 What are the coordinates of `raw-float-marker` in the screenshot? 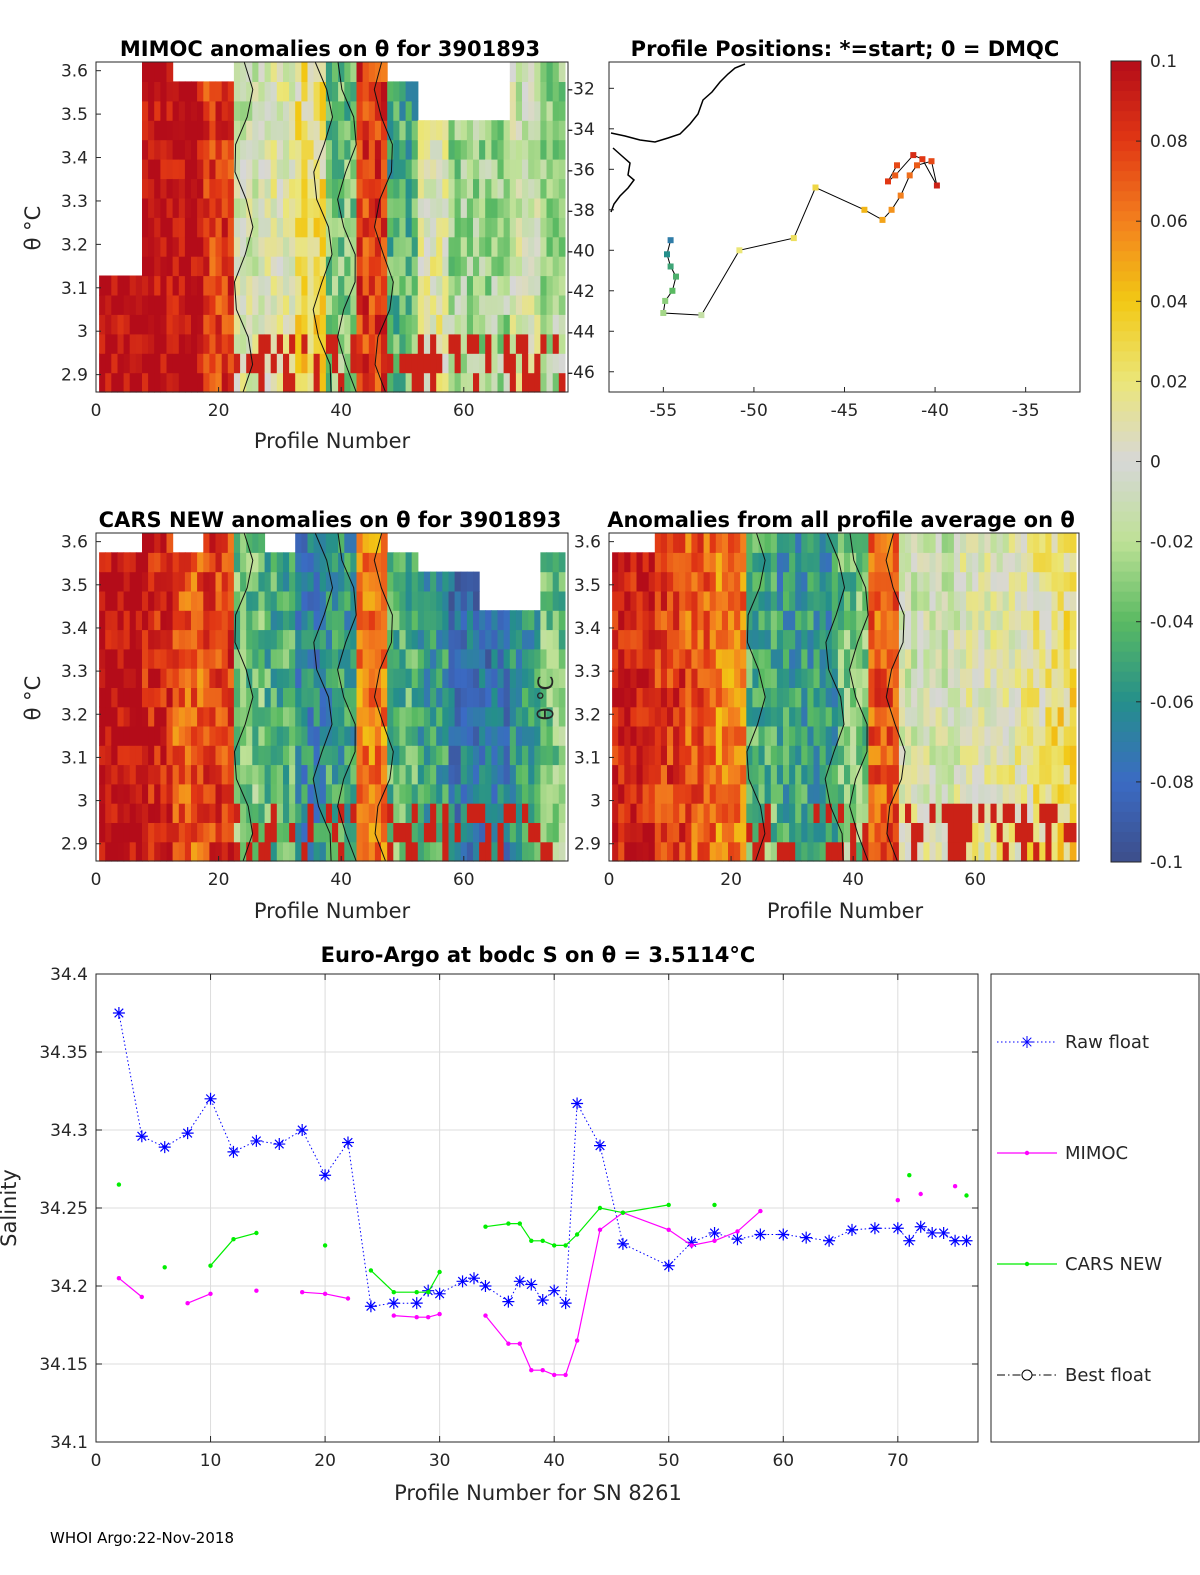 It's located at (118, 1013).